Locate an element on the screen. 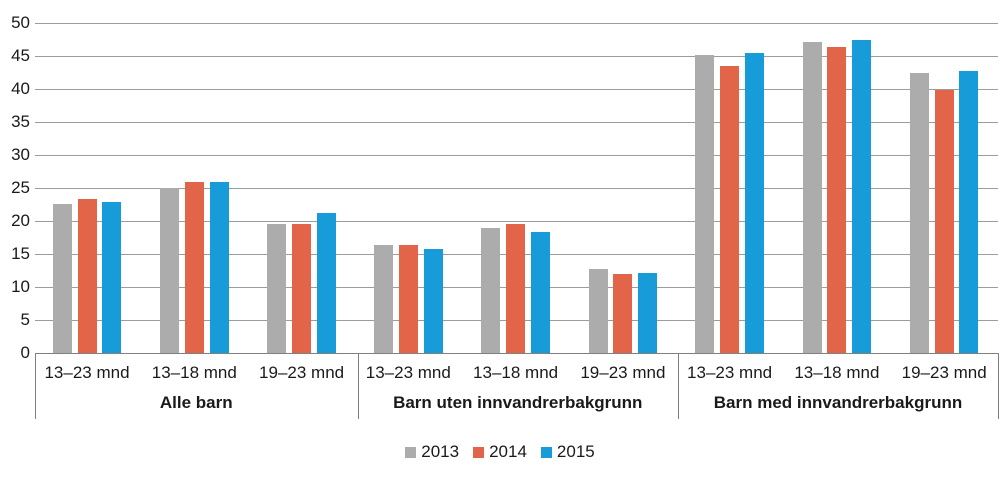 The image size is (1000, 482). legend-item-2014: 2014 is located at coordinates (500, 452).